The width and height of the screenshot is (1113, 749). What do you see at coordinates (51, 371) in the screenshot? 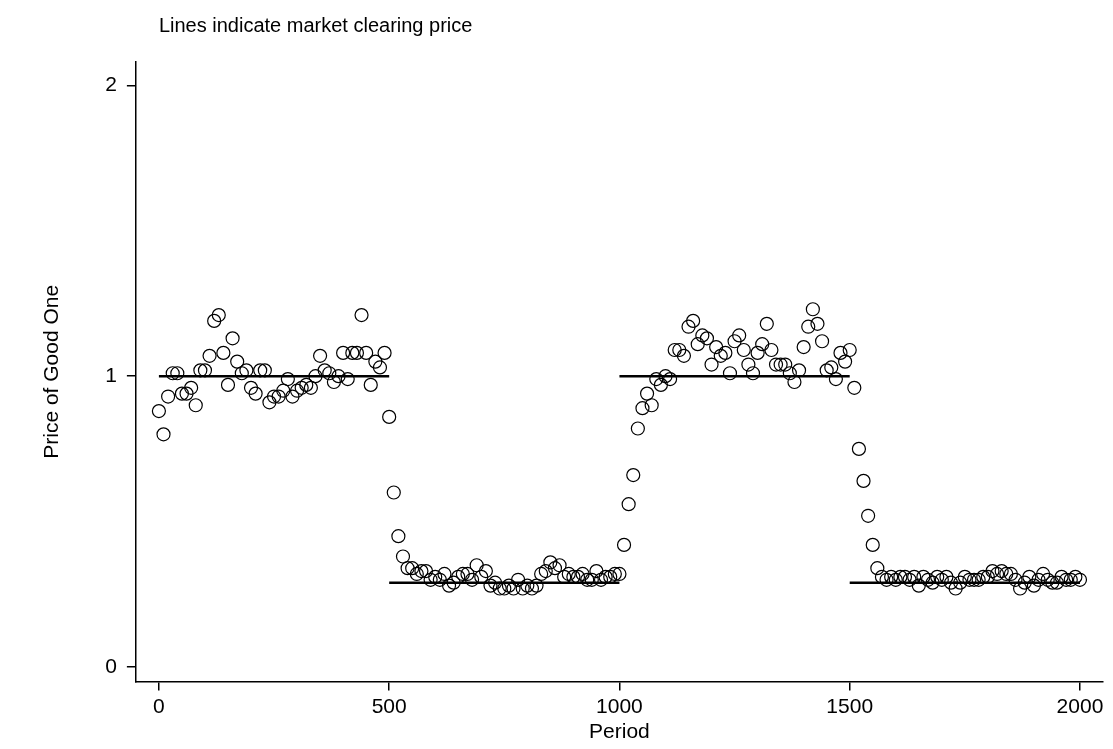
I see `y-axis-title: Price of Good One` at bounding box center [51, 371].